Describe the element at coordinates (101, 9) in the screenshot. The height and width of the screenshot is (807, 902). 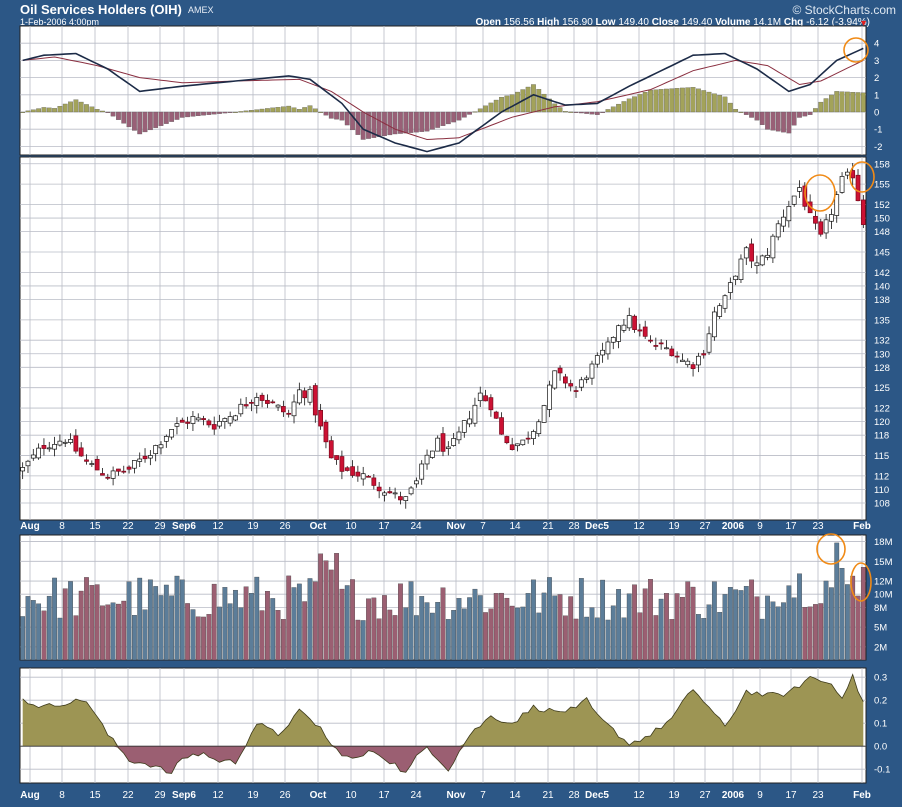
I see `chart-title: Oil Services Holders (OIH)` at that location.